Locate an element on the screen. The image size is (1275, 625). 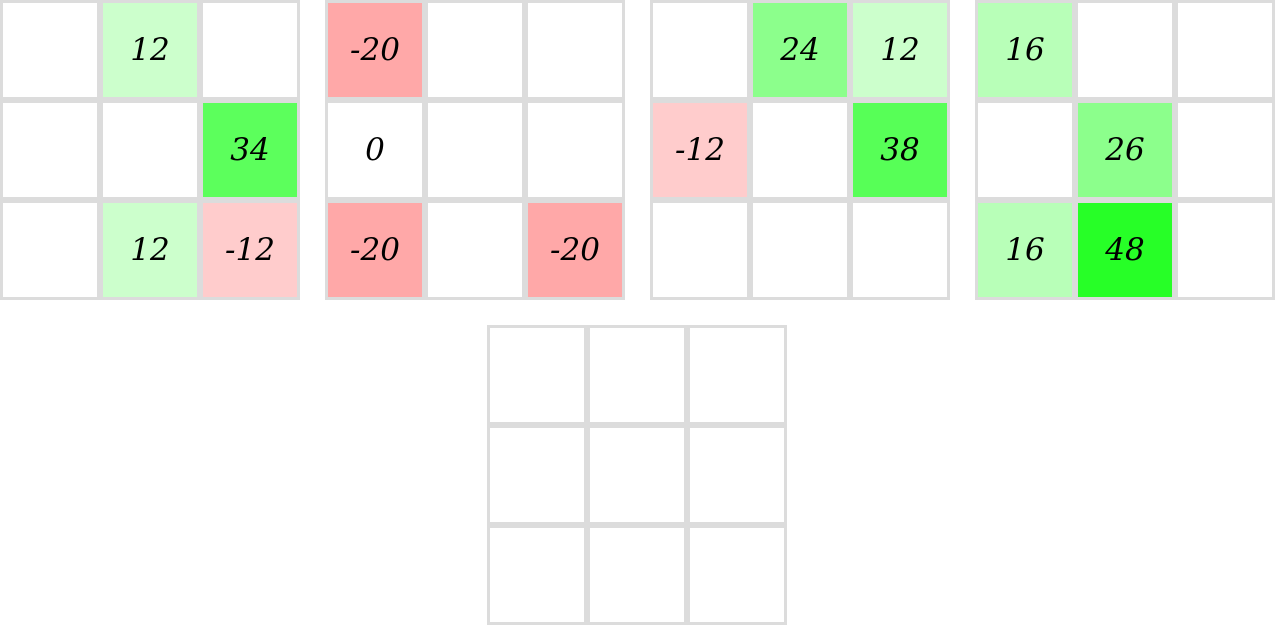
grid-4-cell-r2c2: 26 is located at coordinates (1125, 150).